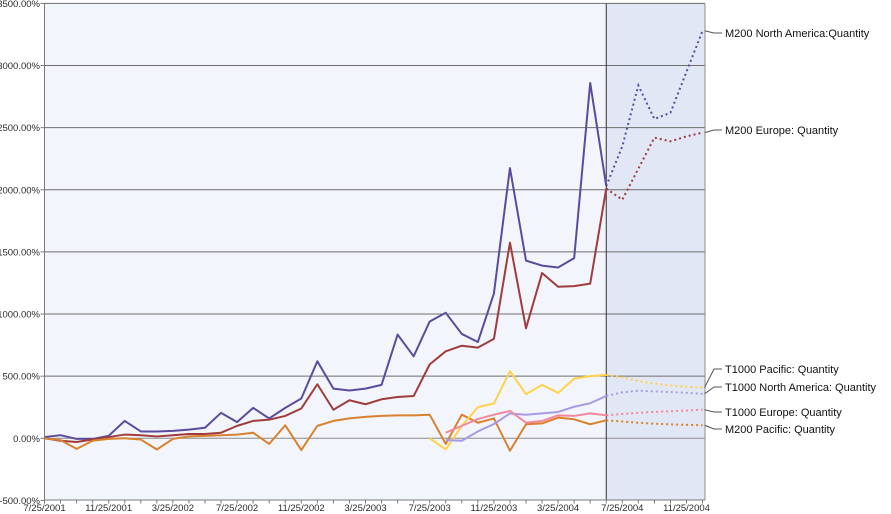  I want to click on callout-line-m200-europe, so click(713, 131).